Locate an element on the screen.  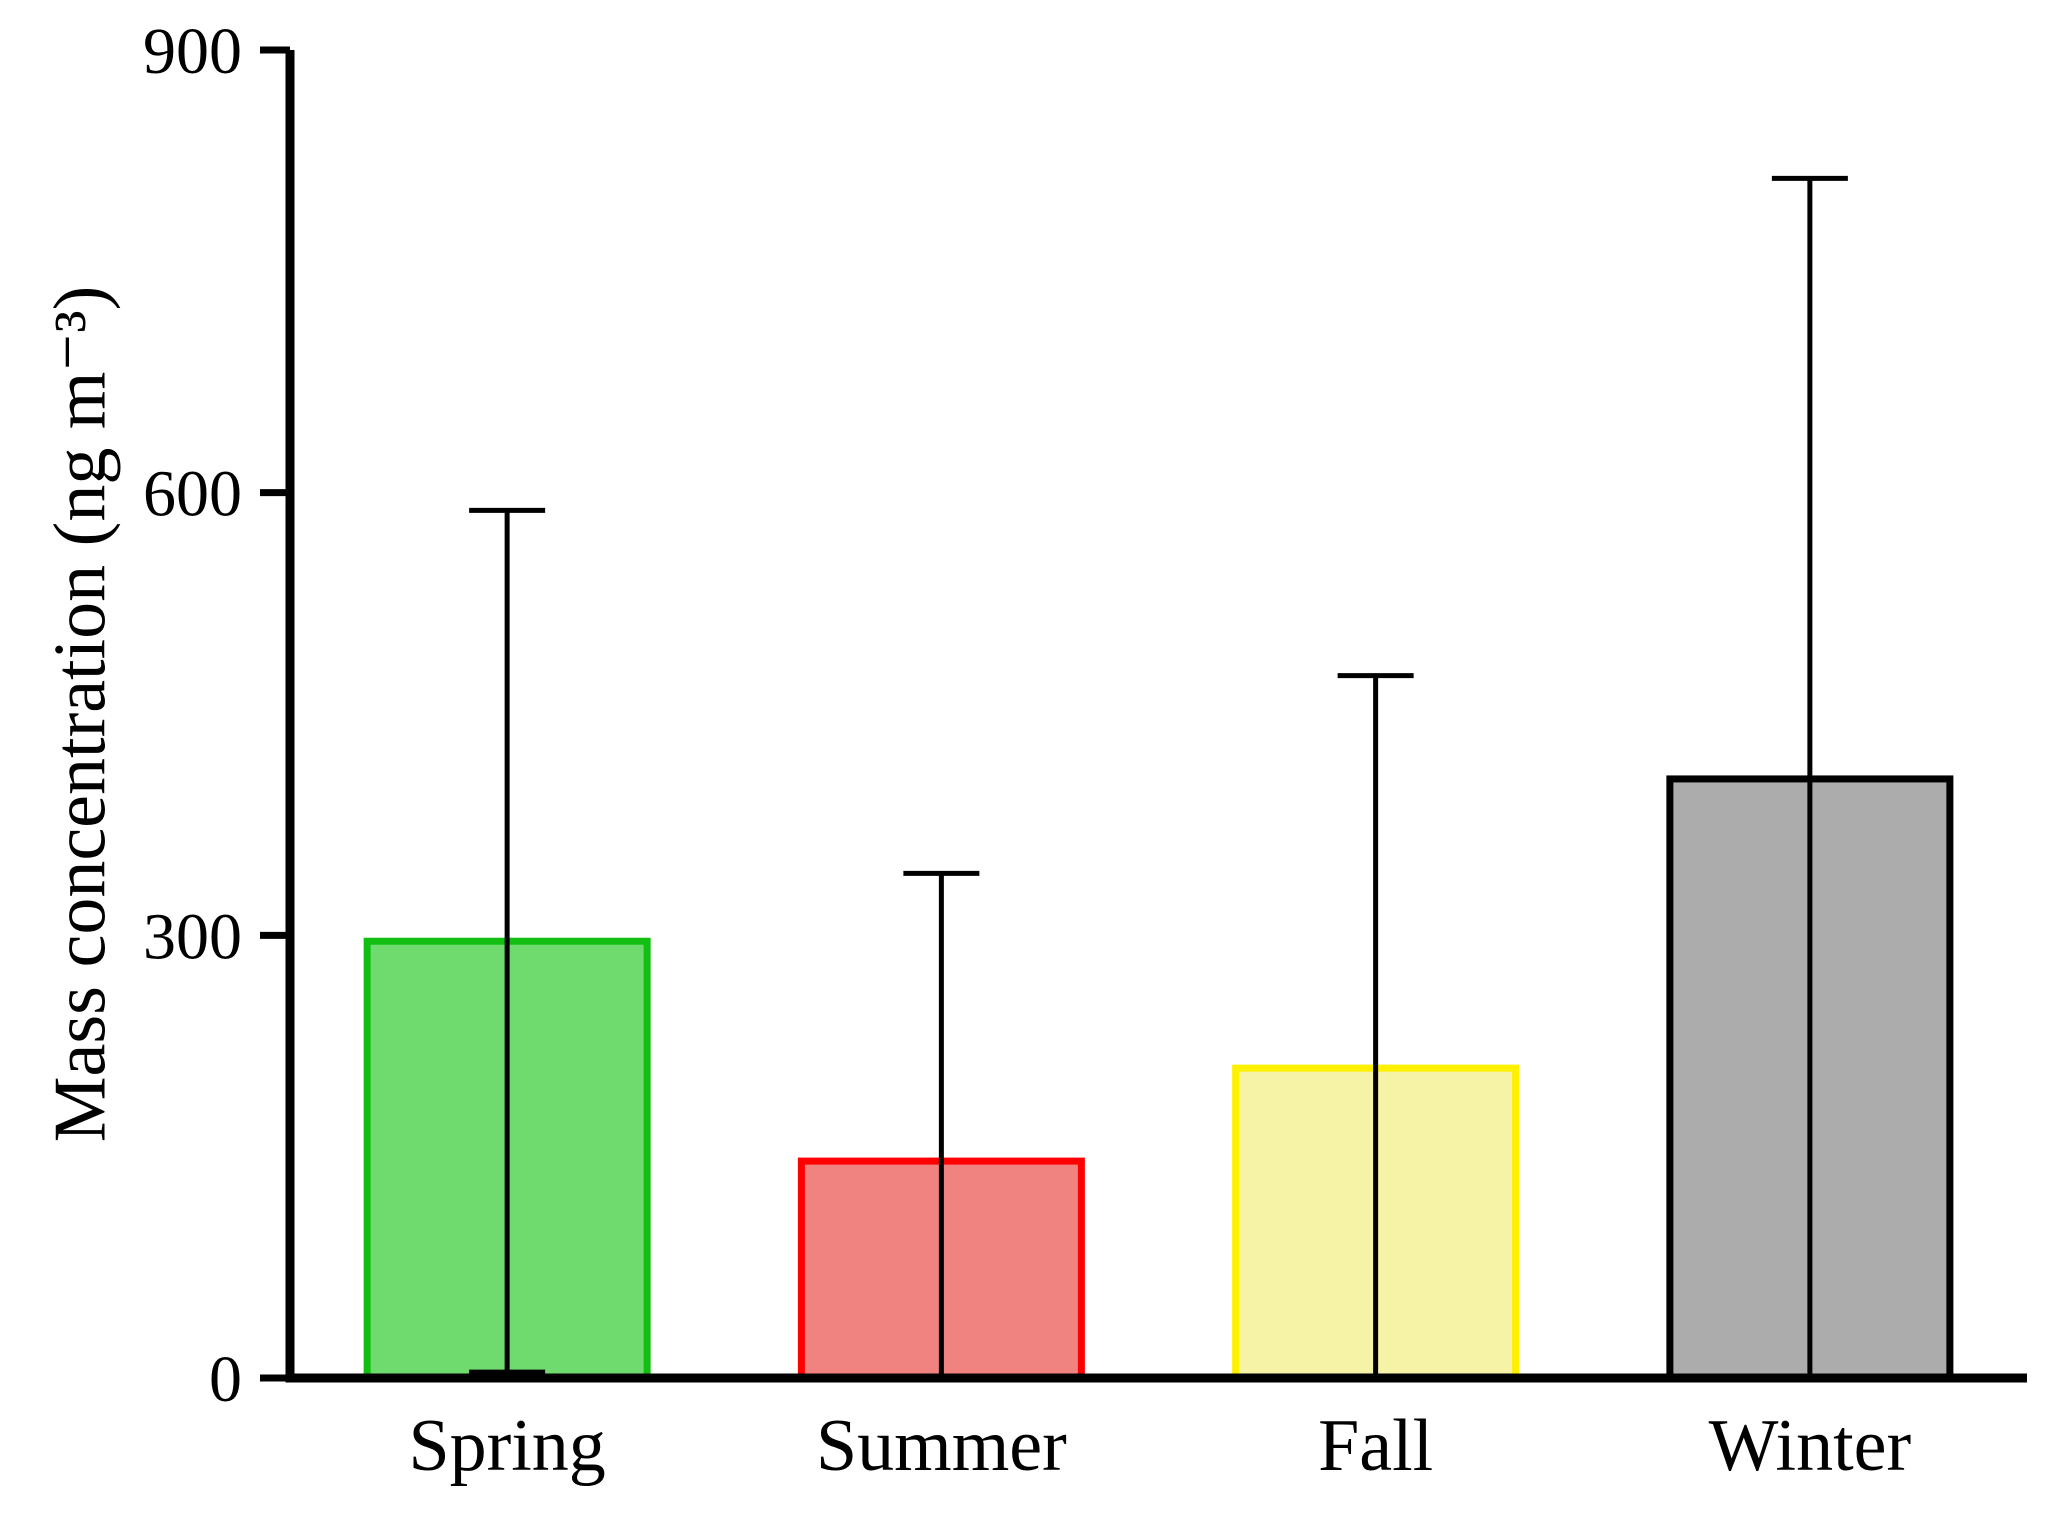
y-tick-label-600: 600 is located at coordinates (192, 494).